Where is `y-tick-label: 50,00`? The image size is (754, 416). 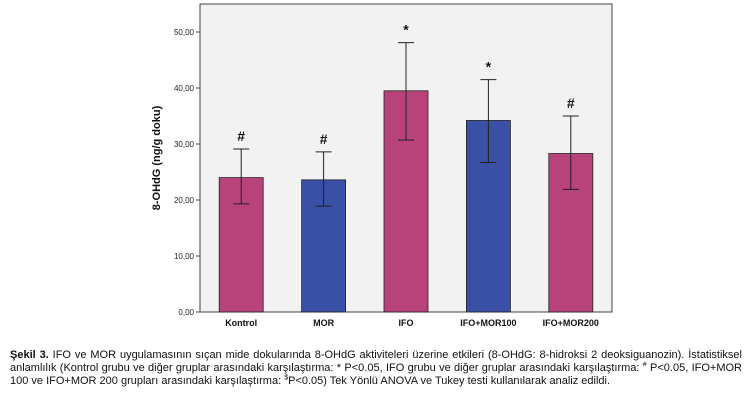 y-tick-label: 50,00 is located at coordinates (184, 32).